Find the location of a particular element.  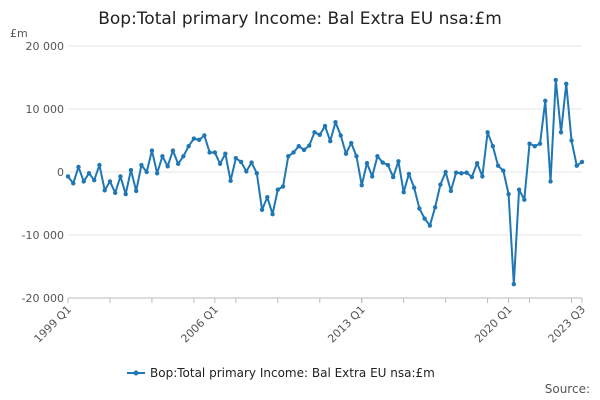

source-label: Source: is located at coordinates (567, 389).